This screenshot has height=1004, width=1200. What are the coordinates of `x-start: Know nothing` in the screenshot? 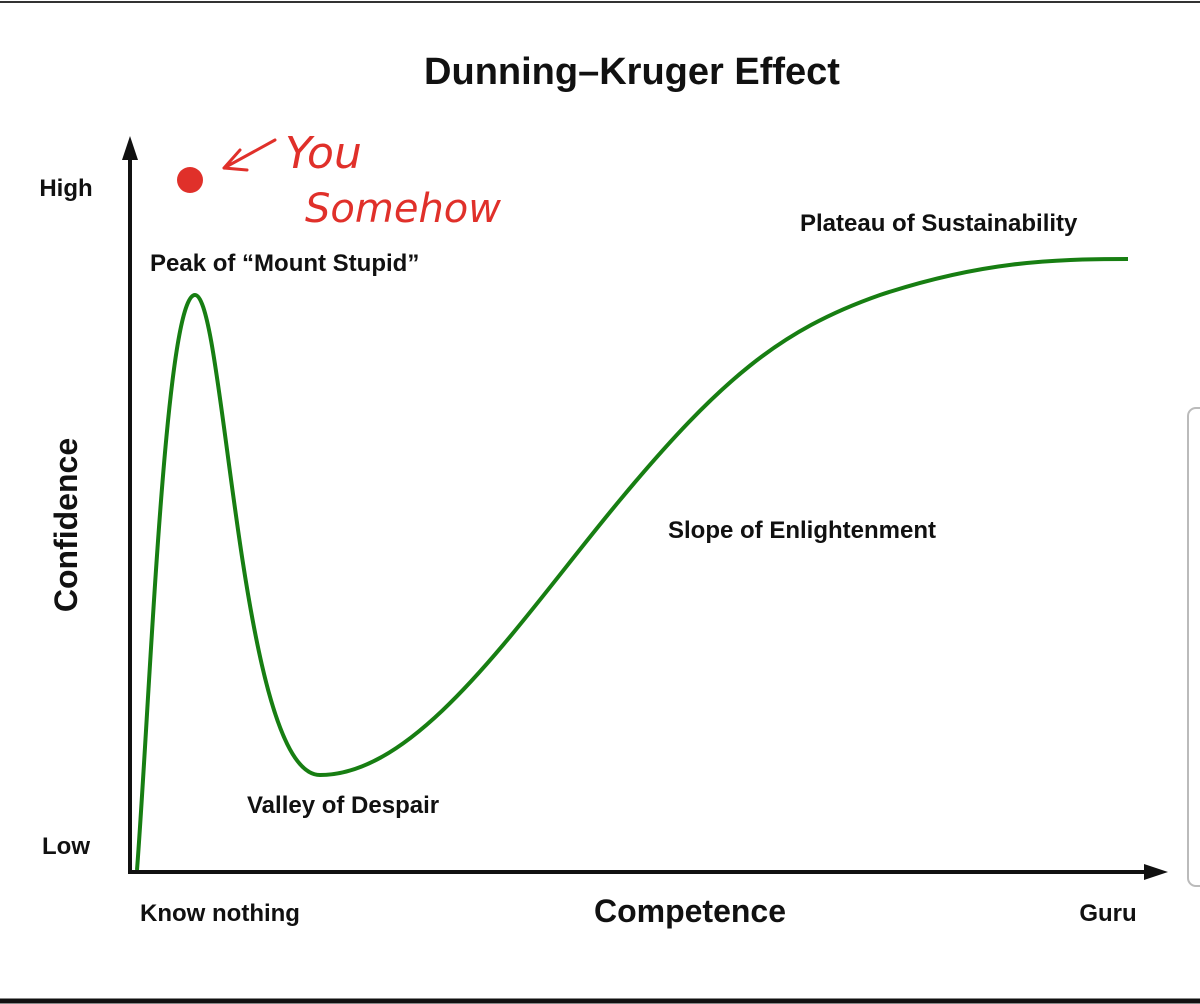 It's located at (220, 913).